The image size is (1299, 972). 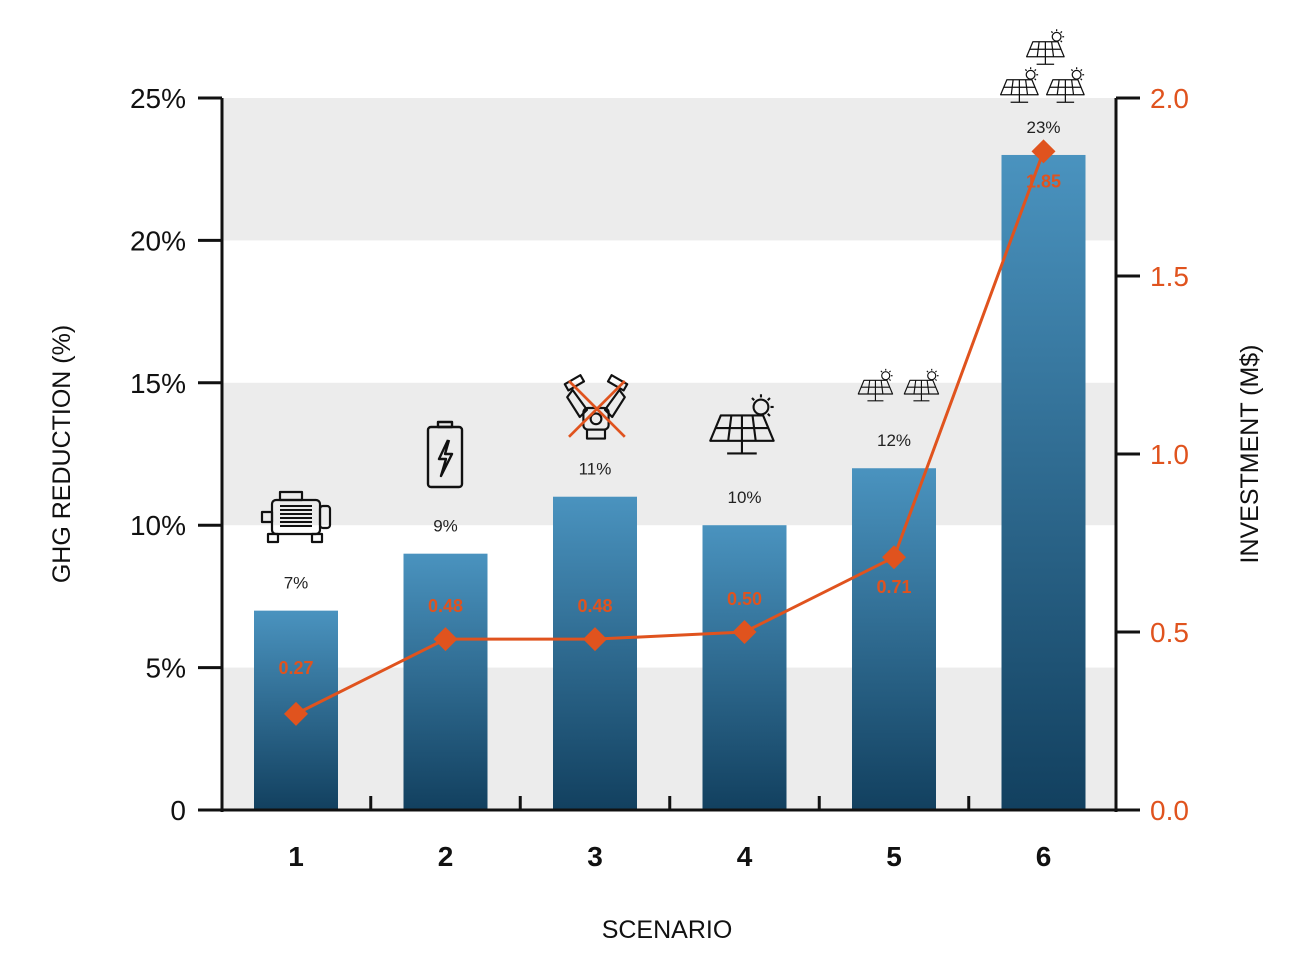 What do you see at coordinates (166, 668) in the screenshot?
I see `y-tick-label: 5%` at bounding box center [166, 668].